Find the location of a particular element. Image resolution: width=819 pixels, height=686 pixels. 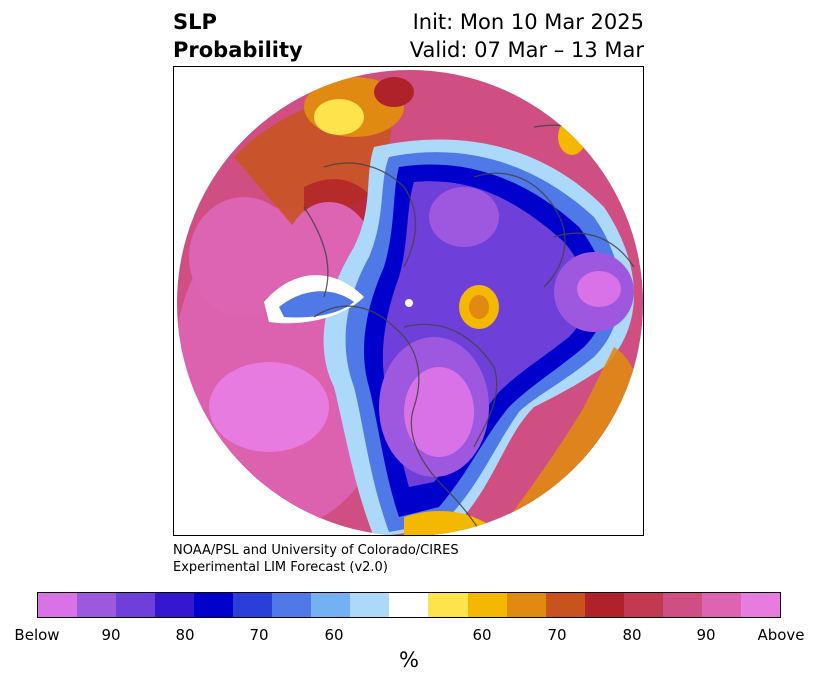

colorbar-tick-labels: Below 90 80 70 60 60 70 80 90 Above is located at coordinates (409, 636).